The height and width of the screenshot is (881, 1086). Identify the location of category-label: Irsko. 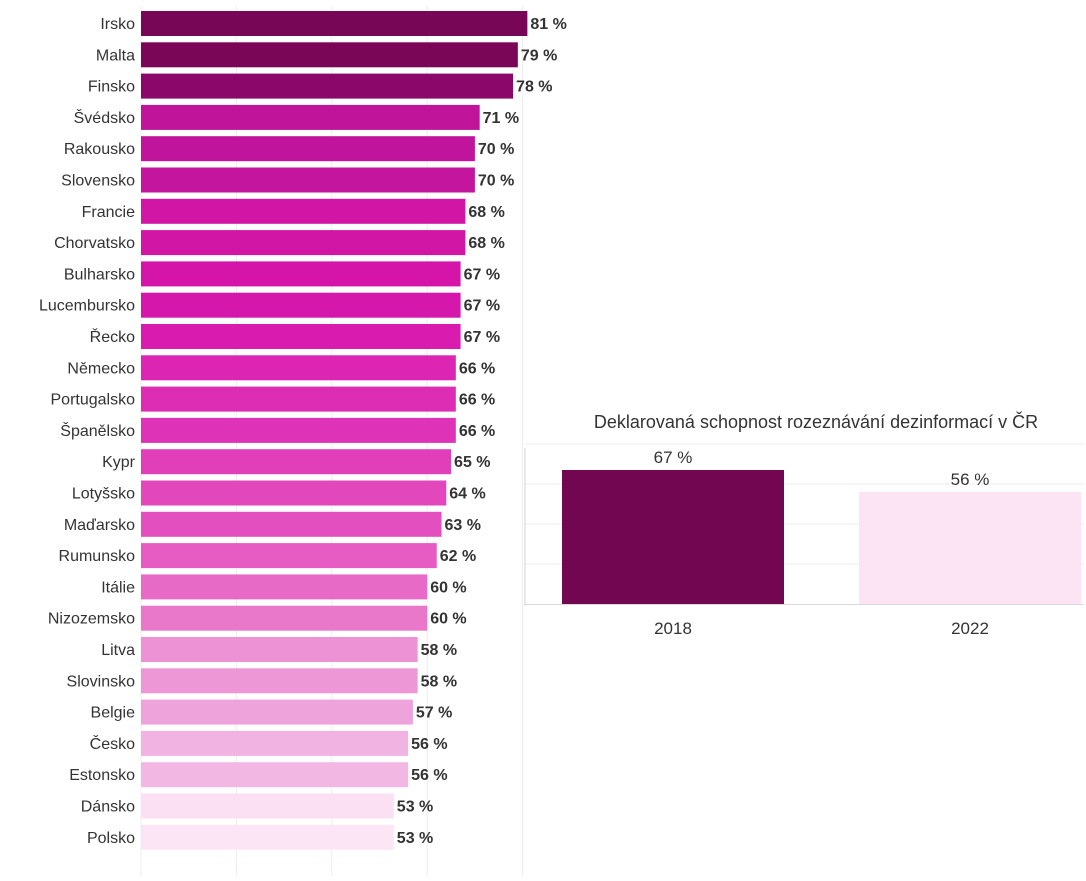
(117, 24).